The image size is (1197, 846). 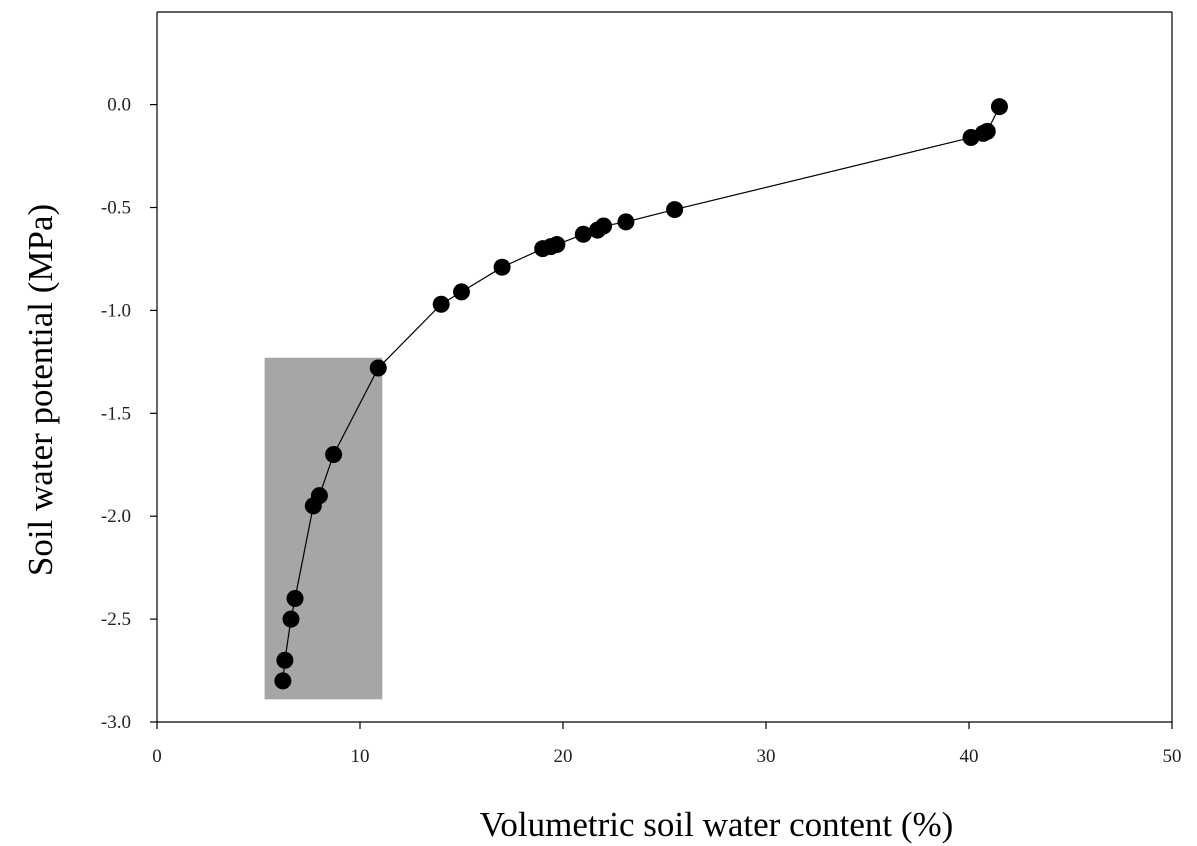 I want to click on x-tick-label: 30, so click(x=766, y=756).